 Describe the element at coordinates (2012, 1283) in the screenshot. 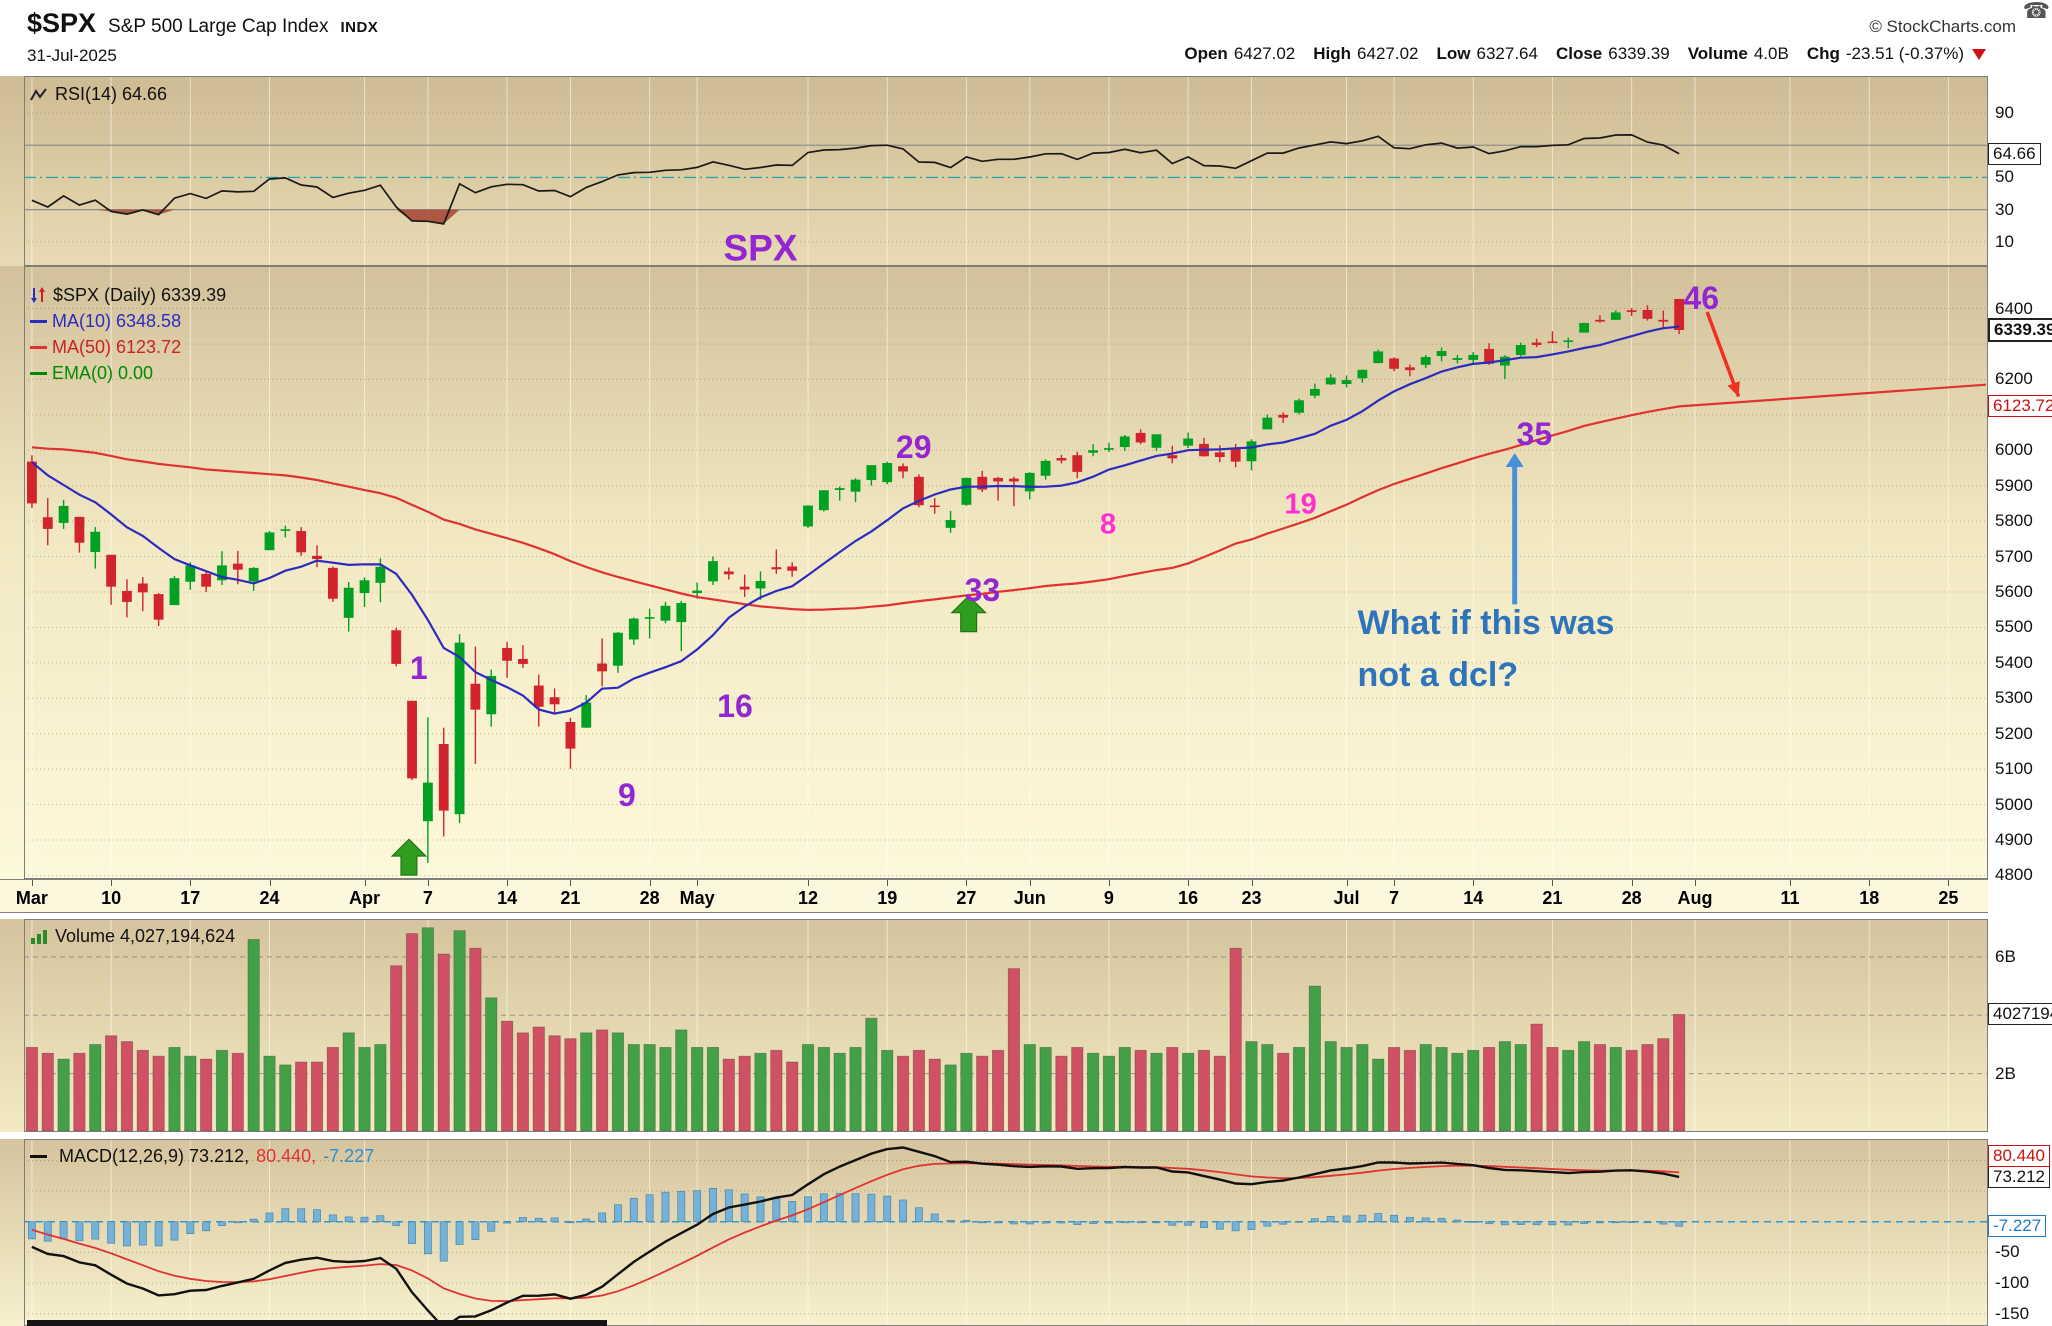

I see `y-axis-label: -100` at that location.